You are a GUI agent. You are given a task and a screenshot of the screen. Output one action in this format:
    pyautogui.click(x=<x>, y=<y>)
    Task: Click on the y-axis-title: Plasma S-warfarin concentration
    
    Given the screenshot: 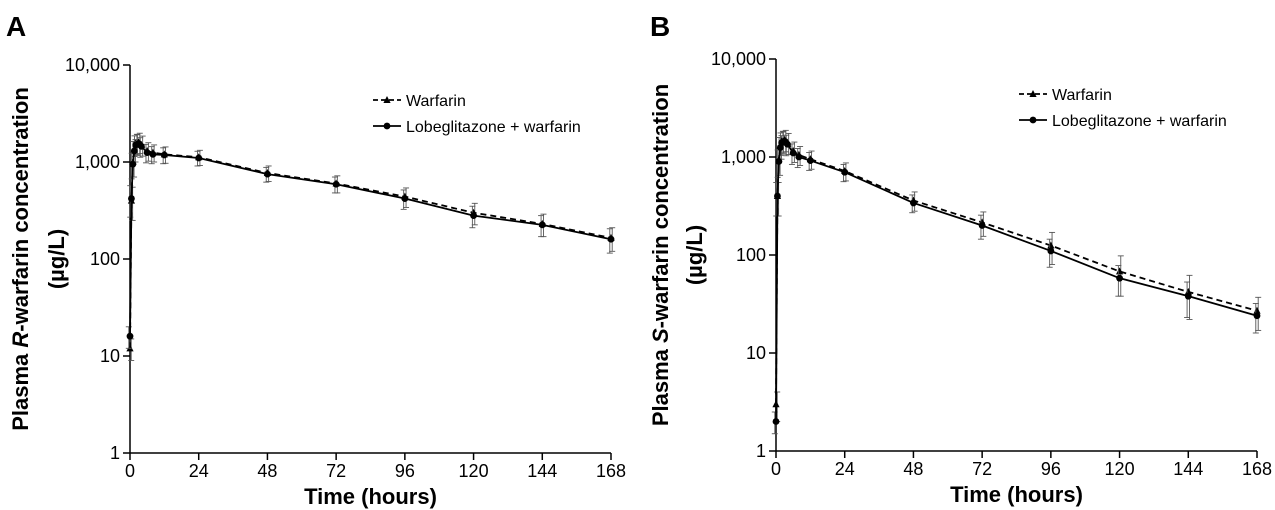 What is the action you would take?
    pyautogui.click(x=660, y=255)
    